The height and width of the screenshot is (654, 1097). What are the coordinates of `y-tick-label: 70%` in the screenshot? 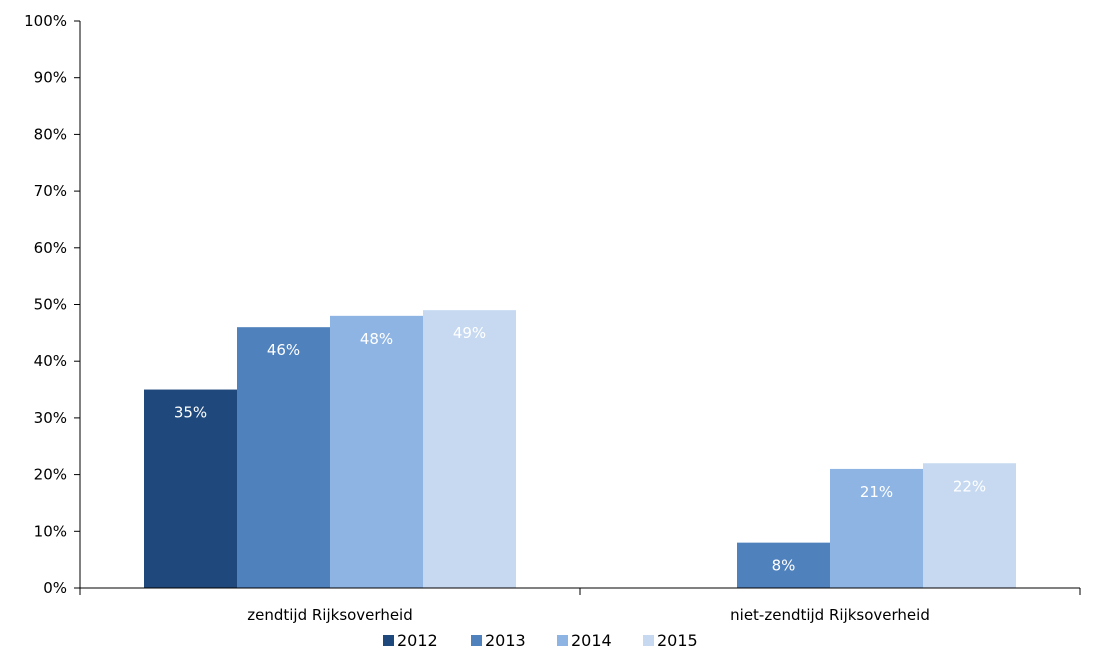 It's located at (50, 191).